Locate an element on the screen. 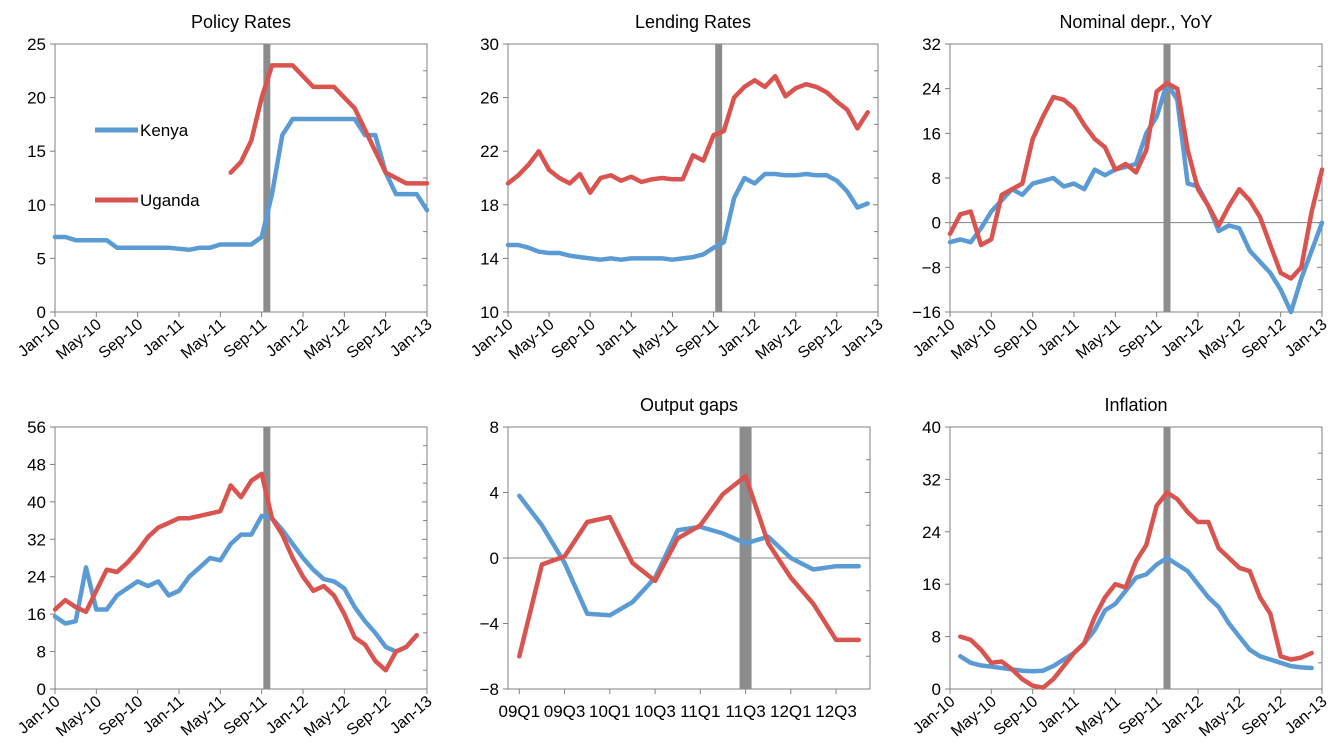  x-tick-label: 10Q3 is located at coordinates (655, 711).